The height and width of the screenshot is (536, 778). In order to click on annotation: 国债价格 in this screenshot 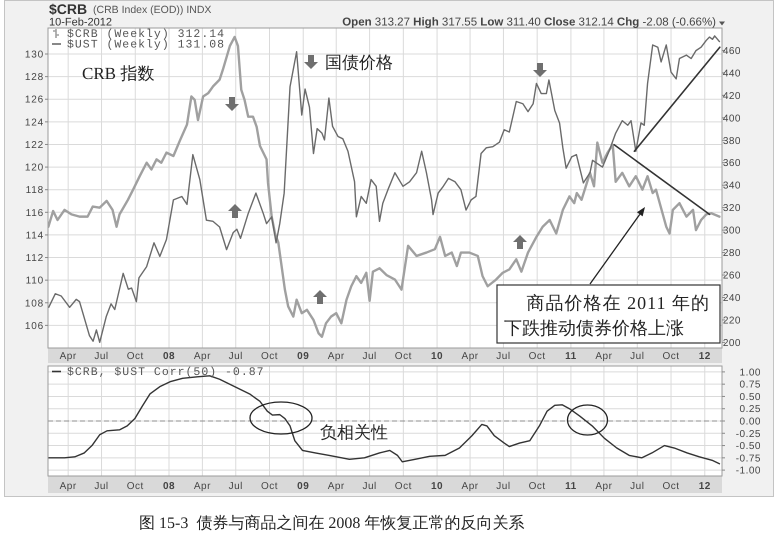, I will do `click(359, 62)`.